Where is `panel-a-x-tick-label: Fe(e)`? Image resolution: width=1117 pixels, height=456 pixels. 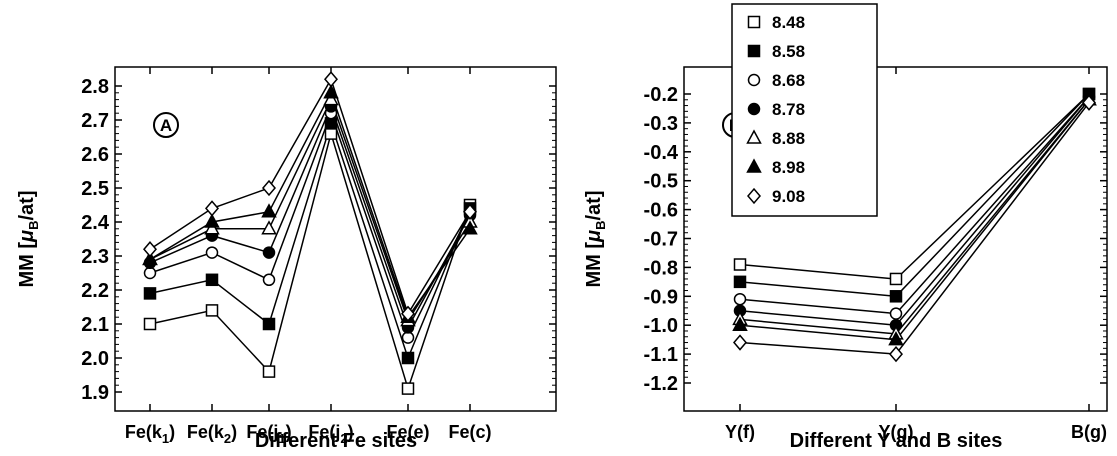 panel-a-x-tick-label: Fe(e) is located at coordinates (407, 432).